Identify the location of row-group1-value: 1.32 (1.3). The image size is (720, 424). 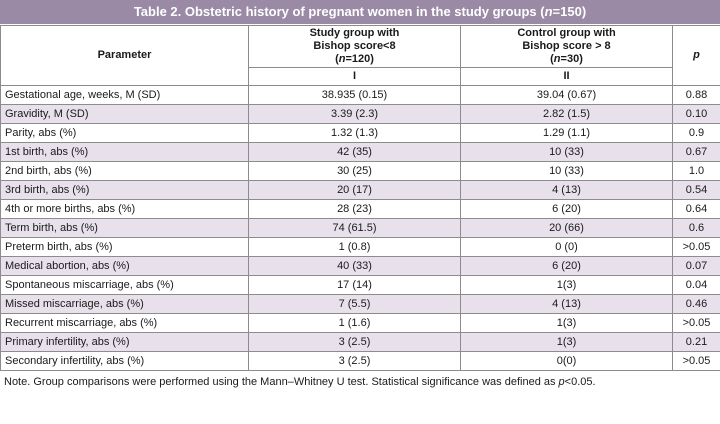
(354, 133).